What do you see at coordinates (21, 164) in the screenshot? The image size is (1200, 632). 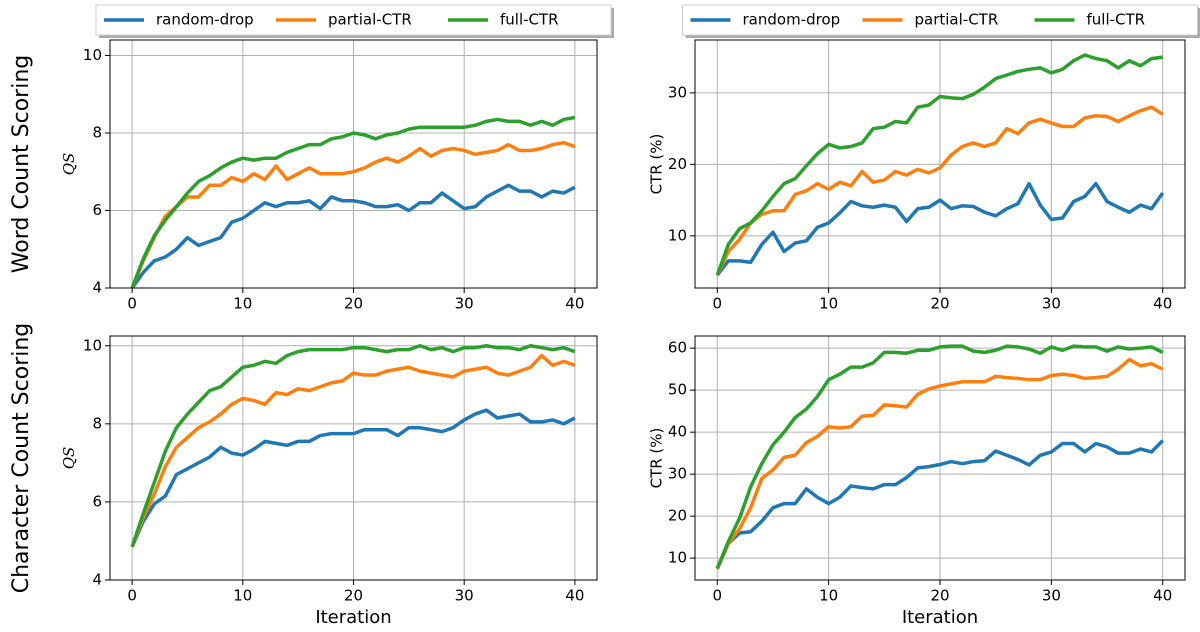 I see `row-label: Word Count Scoring` at bounding box center [21, 164].